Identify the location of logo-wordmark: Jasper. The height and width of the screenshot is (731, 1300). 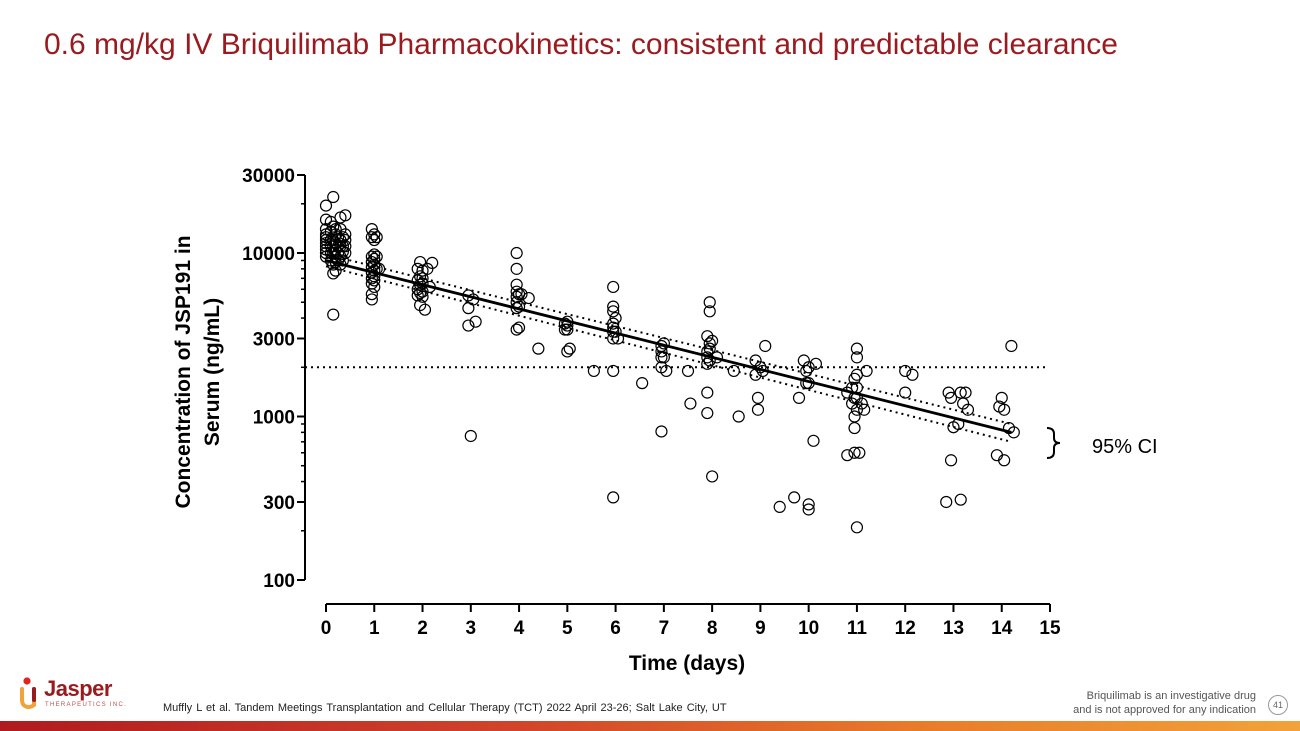
(78, 688).